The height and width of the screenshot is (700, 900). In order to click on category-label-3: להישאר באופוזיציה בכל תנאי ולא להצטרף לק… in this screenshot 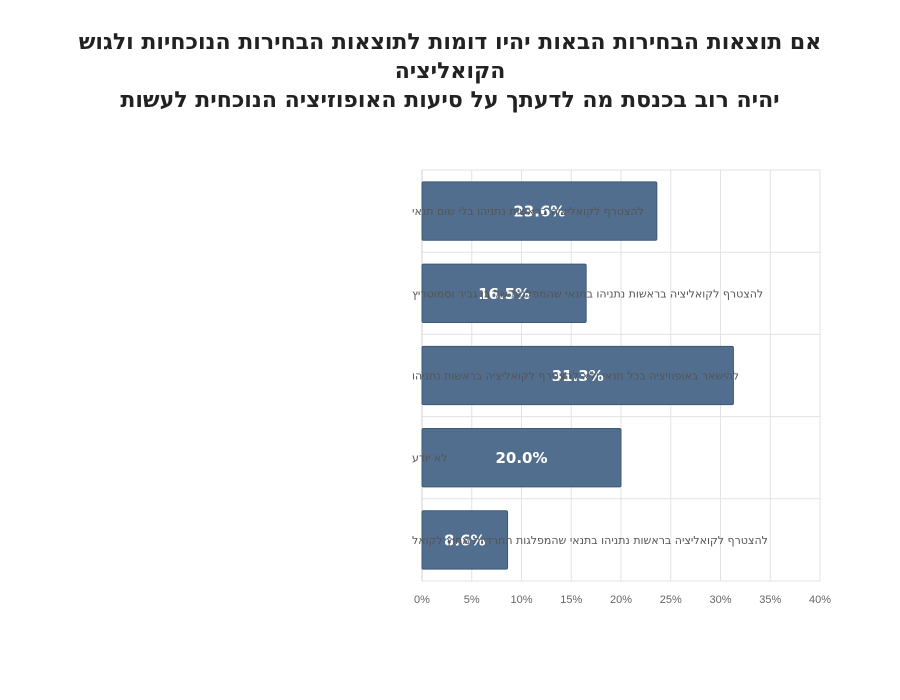, I will do `click(575, 376)`.